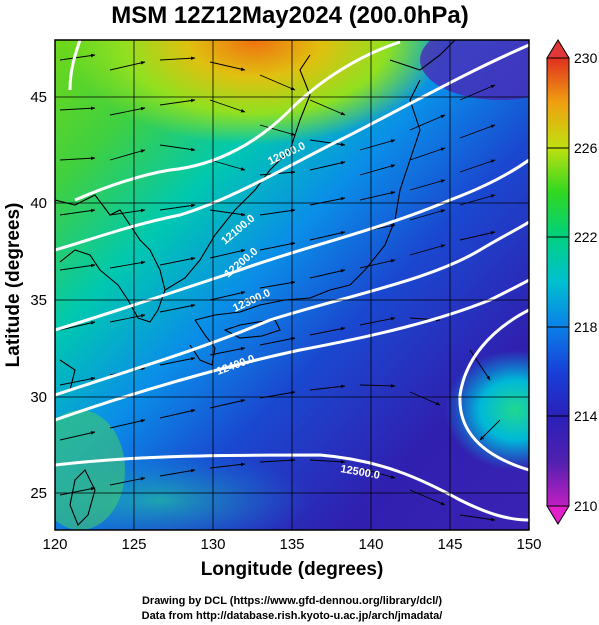 The image size is (599, 625). What do you see at coordinates (528, 544) in the screenshot?
I see `x-tick-label: 150` at bounding box center [528, 544].